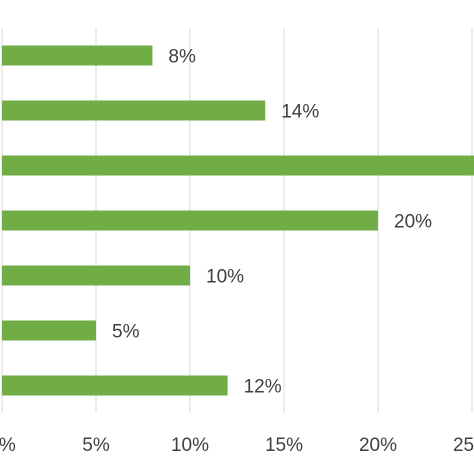  I want to click on x-tick-label: 5%, so click(96, 445).